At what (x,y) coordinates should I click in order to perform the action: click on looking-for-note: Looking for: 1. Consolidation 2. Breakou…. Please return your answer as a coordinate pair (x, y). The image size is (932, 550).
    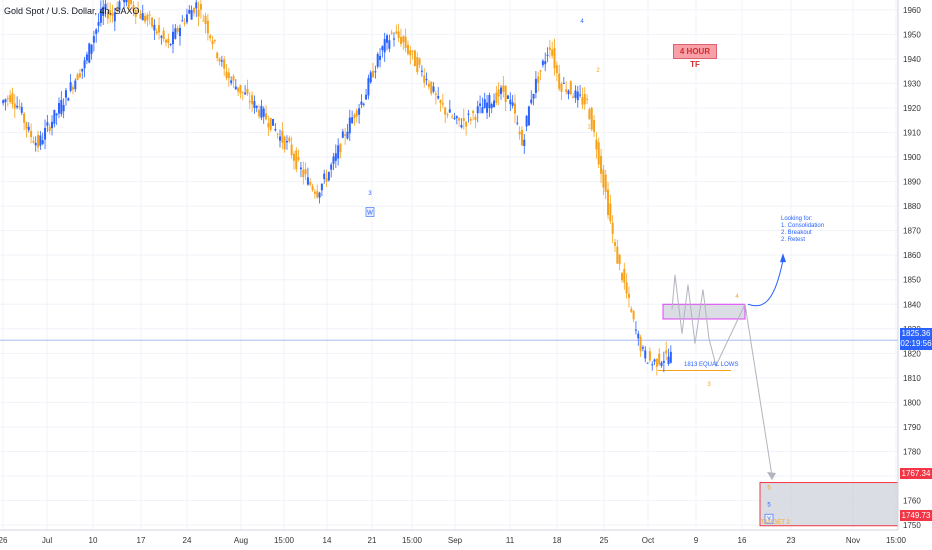
    Looking at the image, I should click on (802, 230).